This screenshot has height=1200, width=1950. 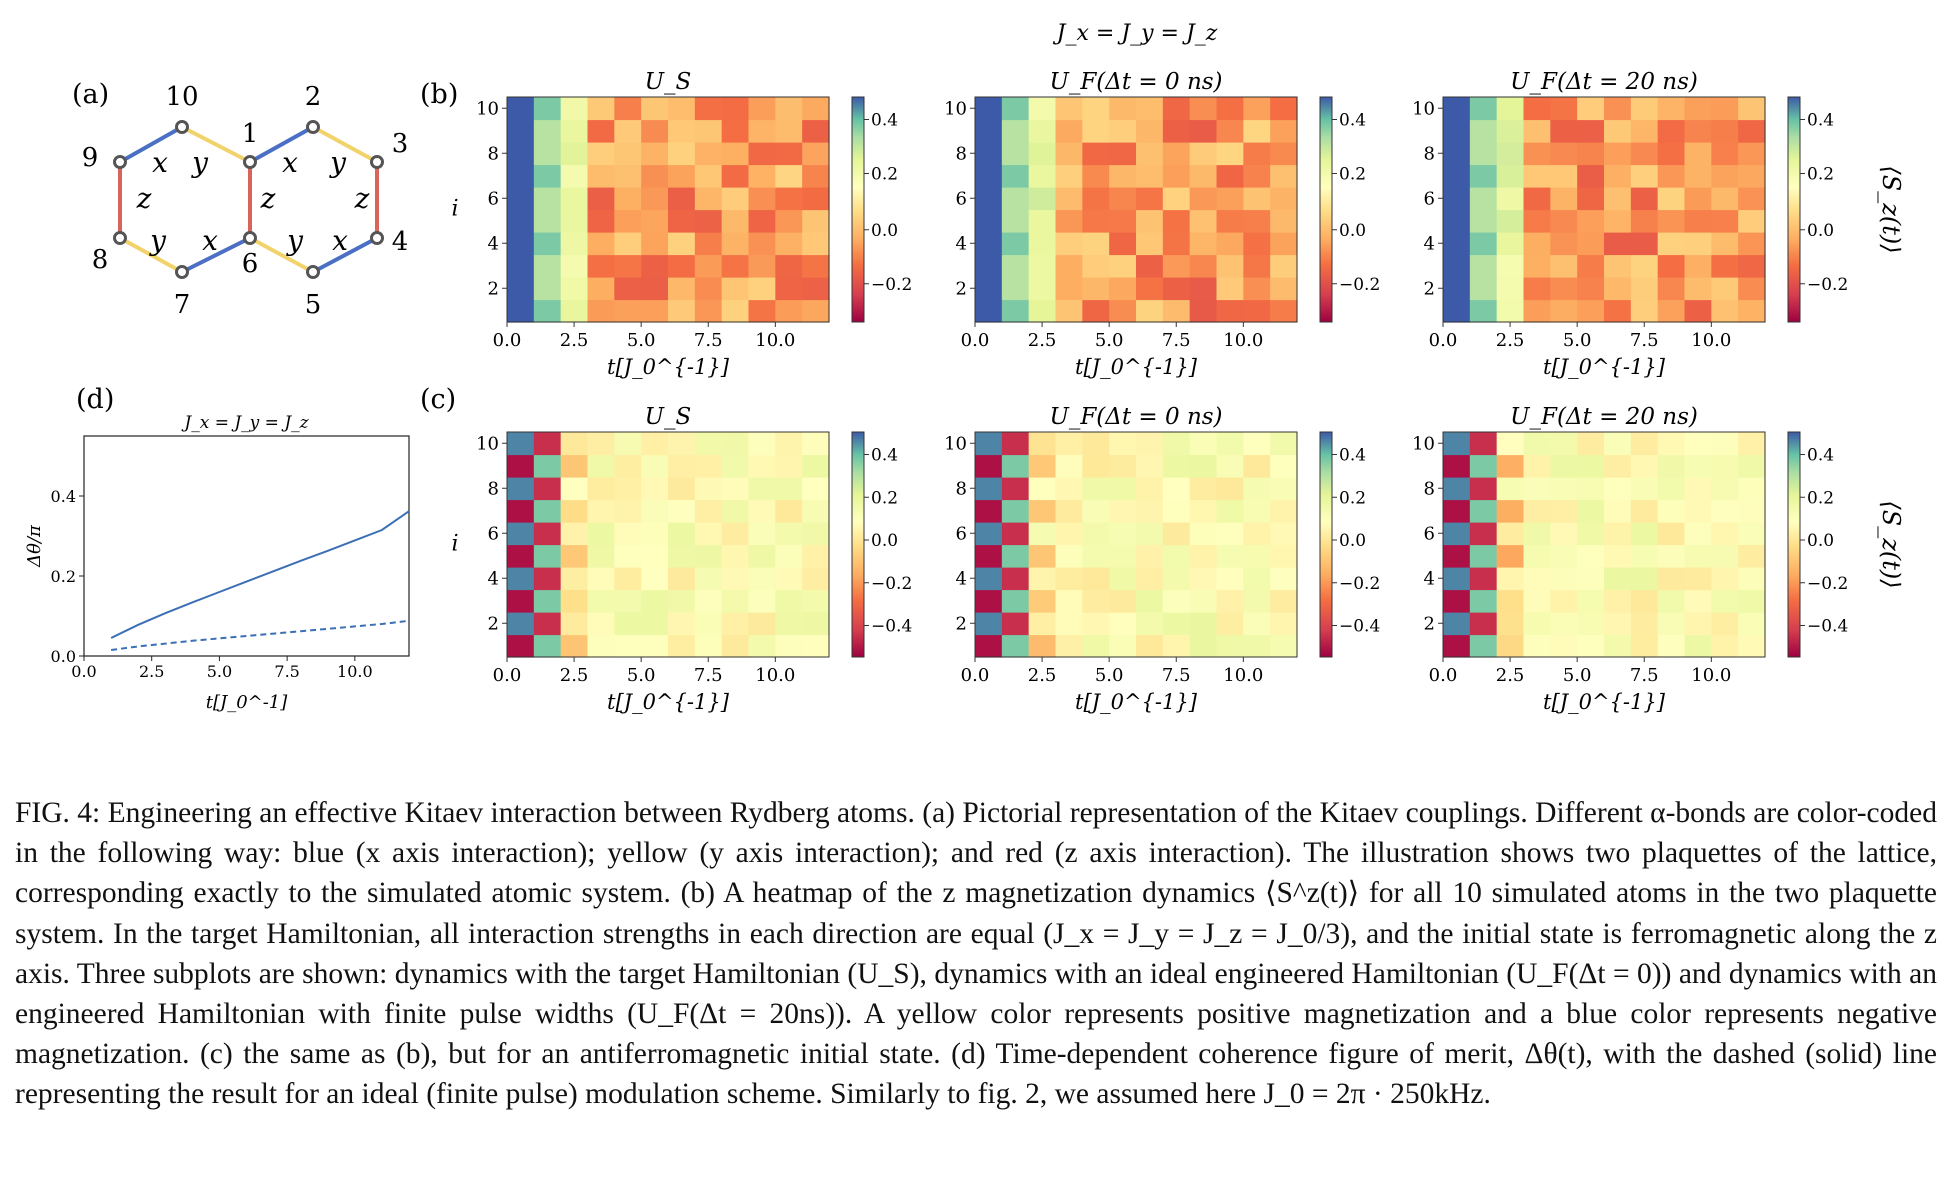 What do you see at coordinates (1359, 285) in the screenshot?
I see `colorbar-tick-label: −0.2` at bounding box center [1359, 285].